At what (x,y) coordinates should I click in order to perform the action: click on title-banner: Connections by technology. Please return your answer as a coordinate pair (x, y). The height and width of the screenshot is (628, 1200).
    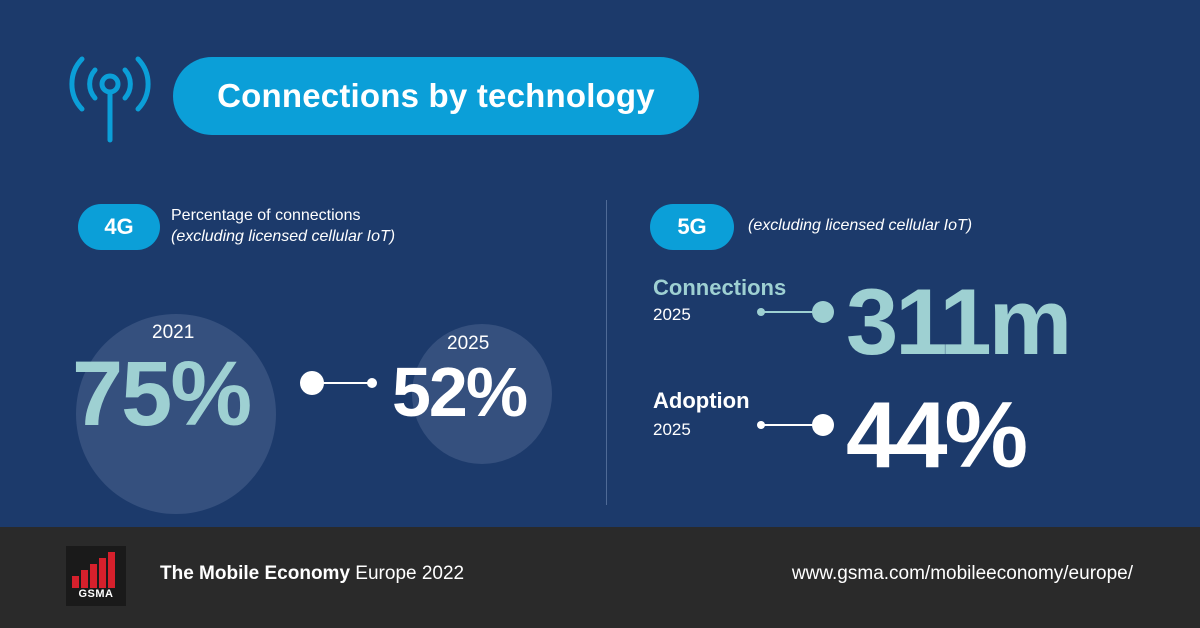
    Looking at the image, I should click on (436, 96).